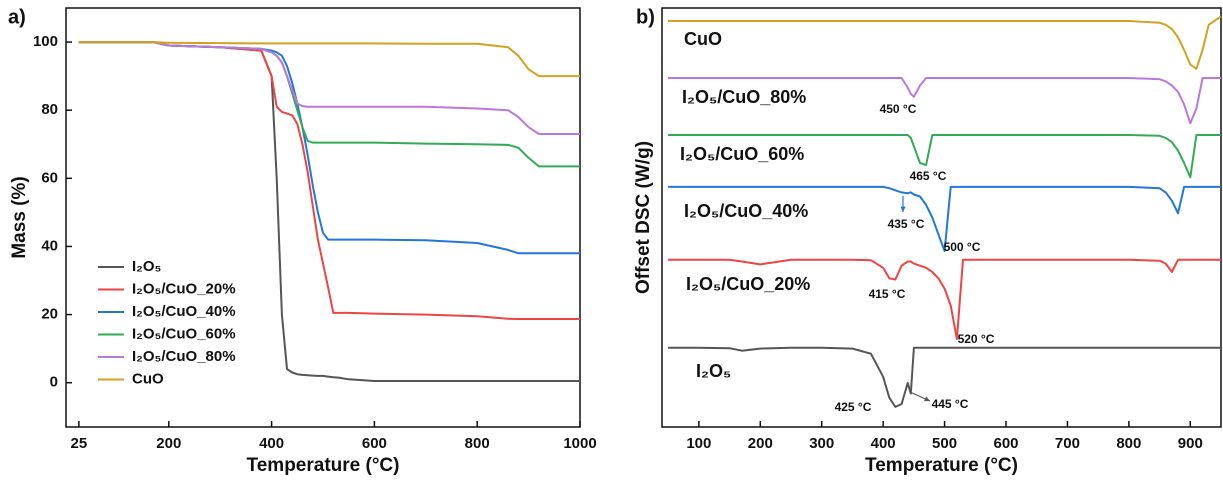 Image resolution: width=1223 pixels, height=483 pixels. Describe the element at coordinates (928, 176) in the screenshot. I see `peak-annotation: 465 °C` at that location.